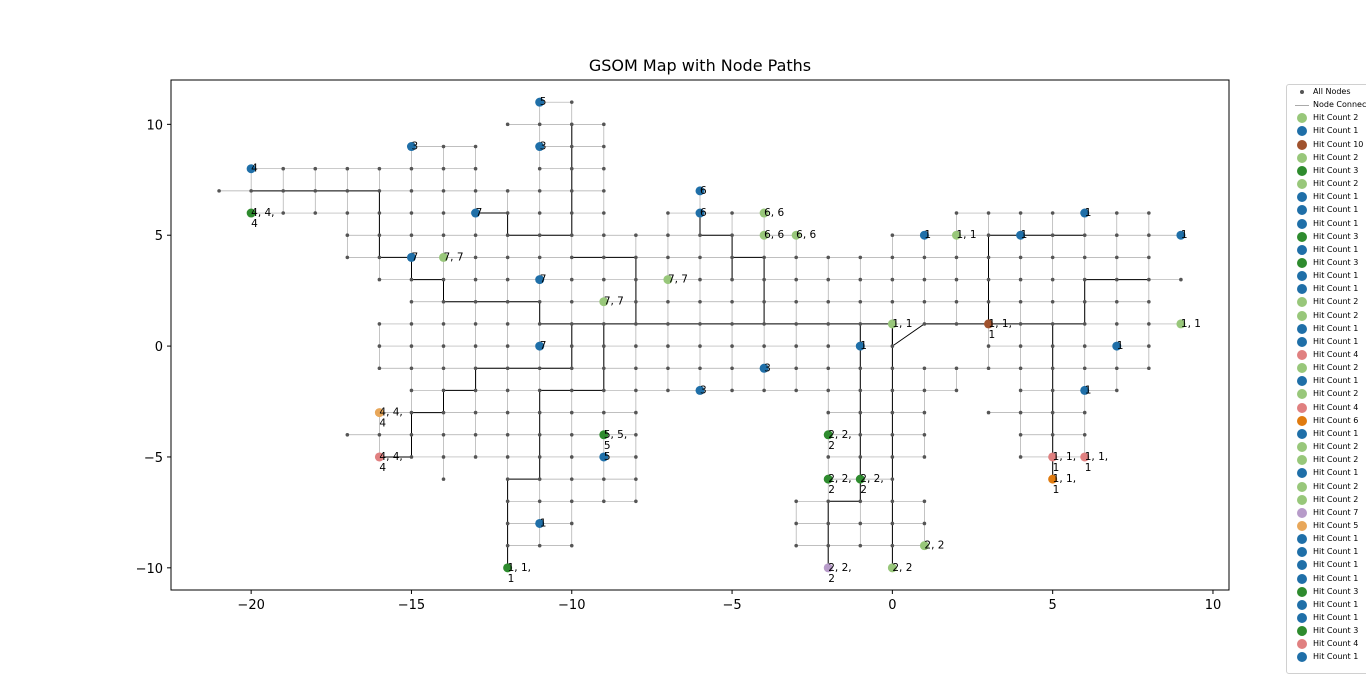 The height and width of the screenshot is (674, 1366). What do you see at coordinates (159, 236) in the screenshot?
I see `y-tick-label: 5` at bounding box center [159, 236].